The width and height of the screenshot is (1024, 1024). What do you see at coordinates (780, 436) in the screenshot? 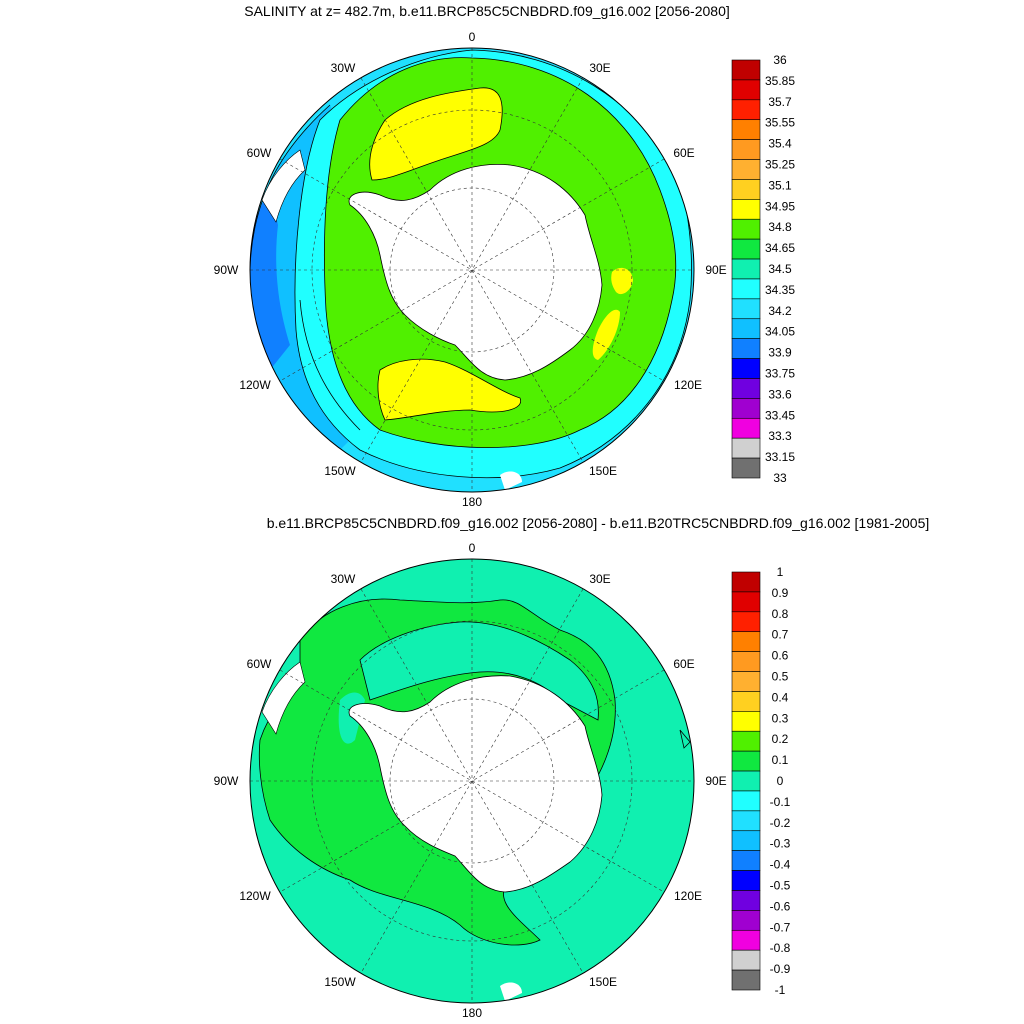
I see `colorbar-label: 33.3` at bounding box center [780, 436].